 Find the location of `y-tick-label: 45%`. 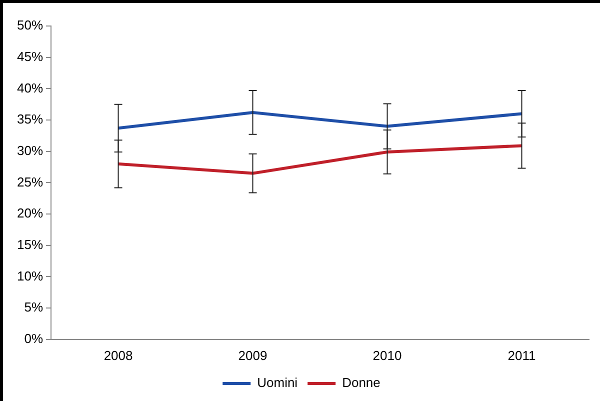

y-tick-label: 45% is located at coordinates (30, 56).